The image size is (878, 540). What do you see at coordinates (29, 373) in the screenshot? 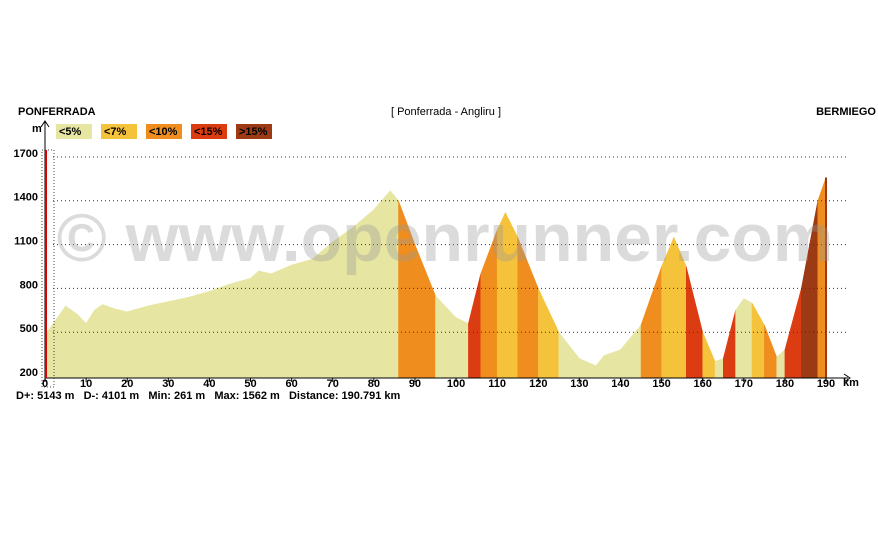
I see `y-tick-label: 200` at bounding box center [29, 373].